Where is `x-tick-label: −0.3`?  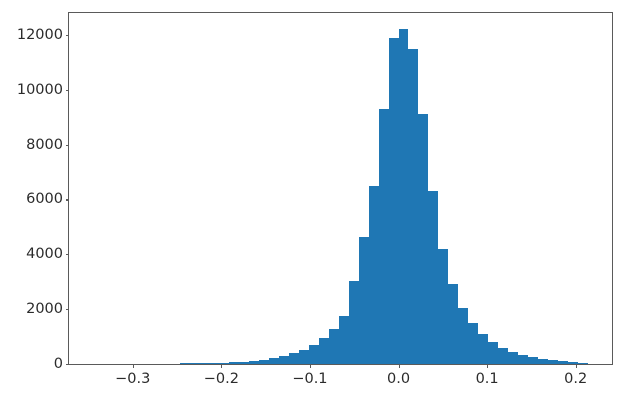 x-tick-label: −0.3 is located at coordinates (133, 379).